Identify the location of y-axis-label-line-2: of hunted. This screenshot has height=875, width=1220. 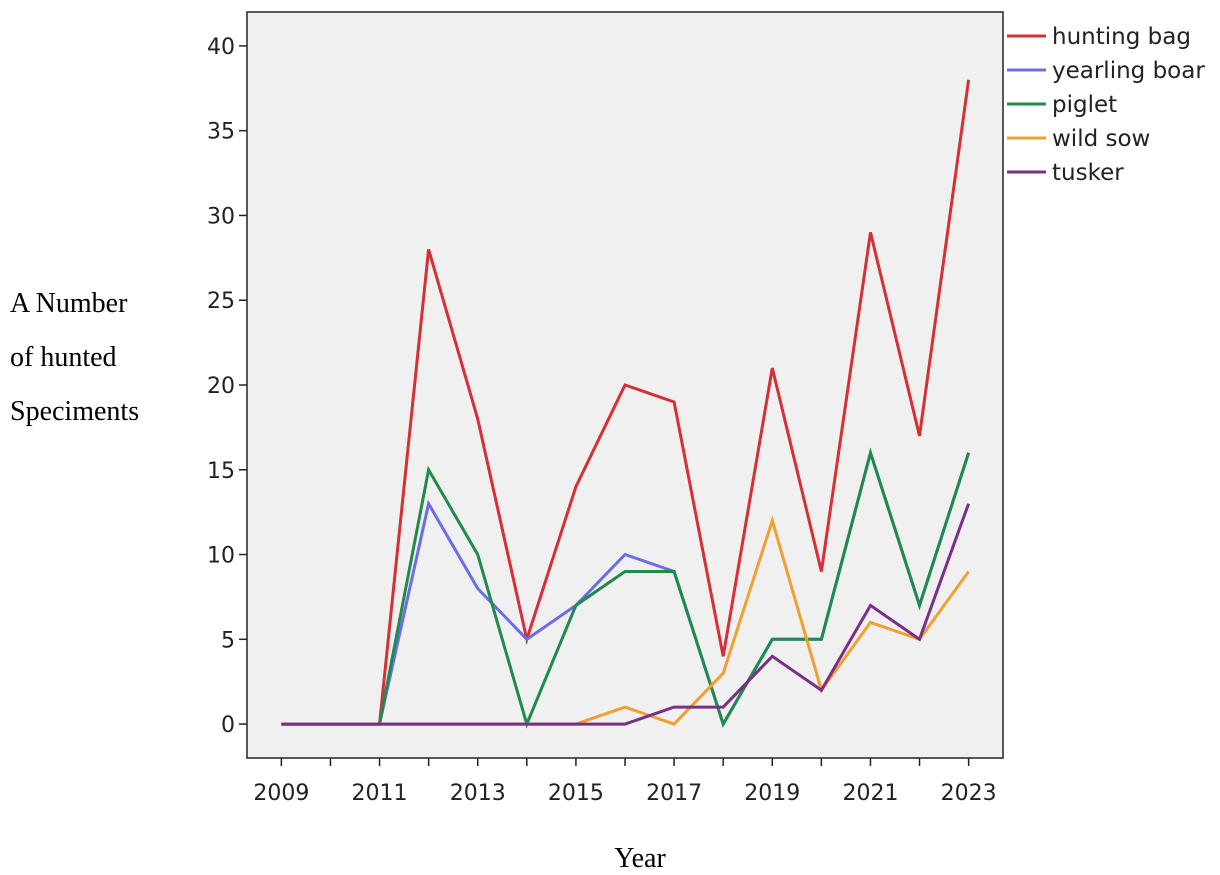
(63, 357).